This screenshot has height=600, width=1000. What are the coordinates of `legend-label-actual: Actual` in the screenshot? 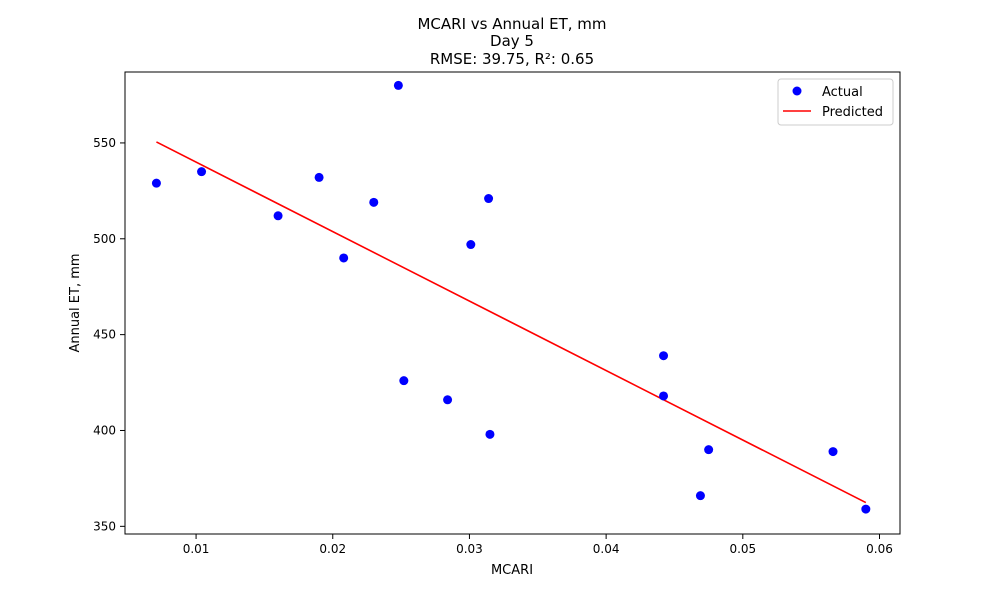 It's located at (842, 92).